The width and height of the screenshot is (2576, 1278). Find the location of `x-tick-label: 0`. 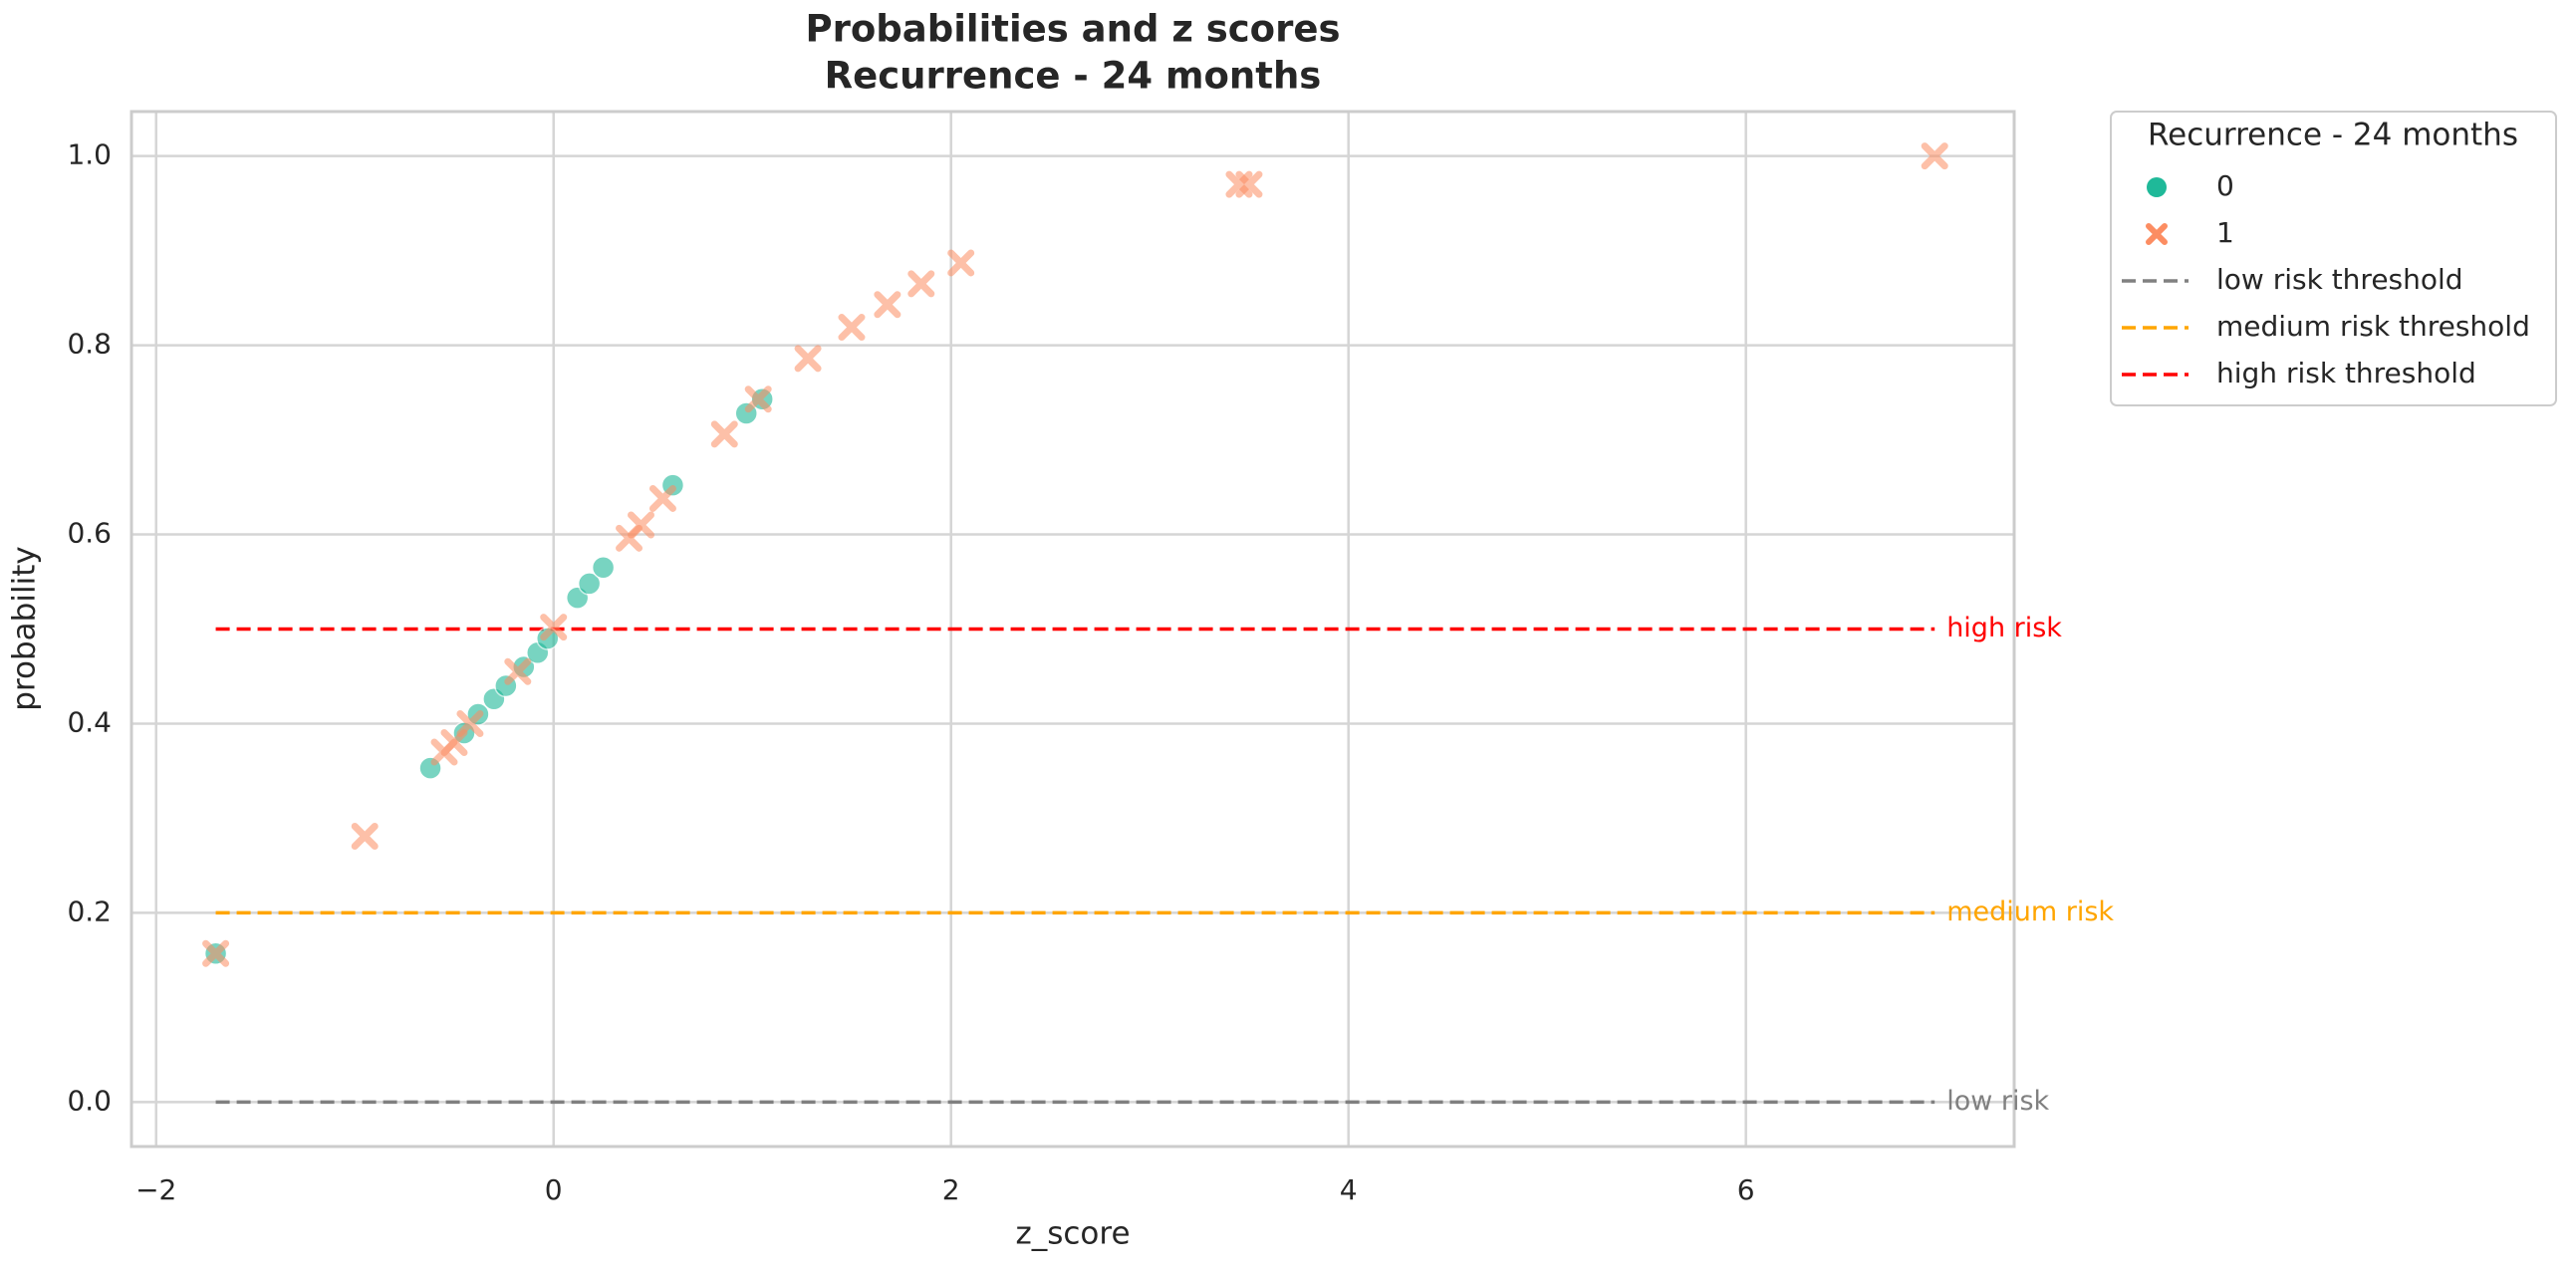

x-tick-label: 0 is located at coordinates (554, 1189).